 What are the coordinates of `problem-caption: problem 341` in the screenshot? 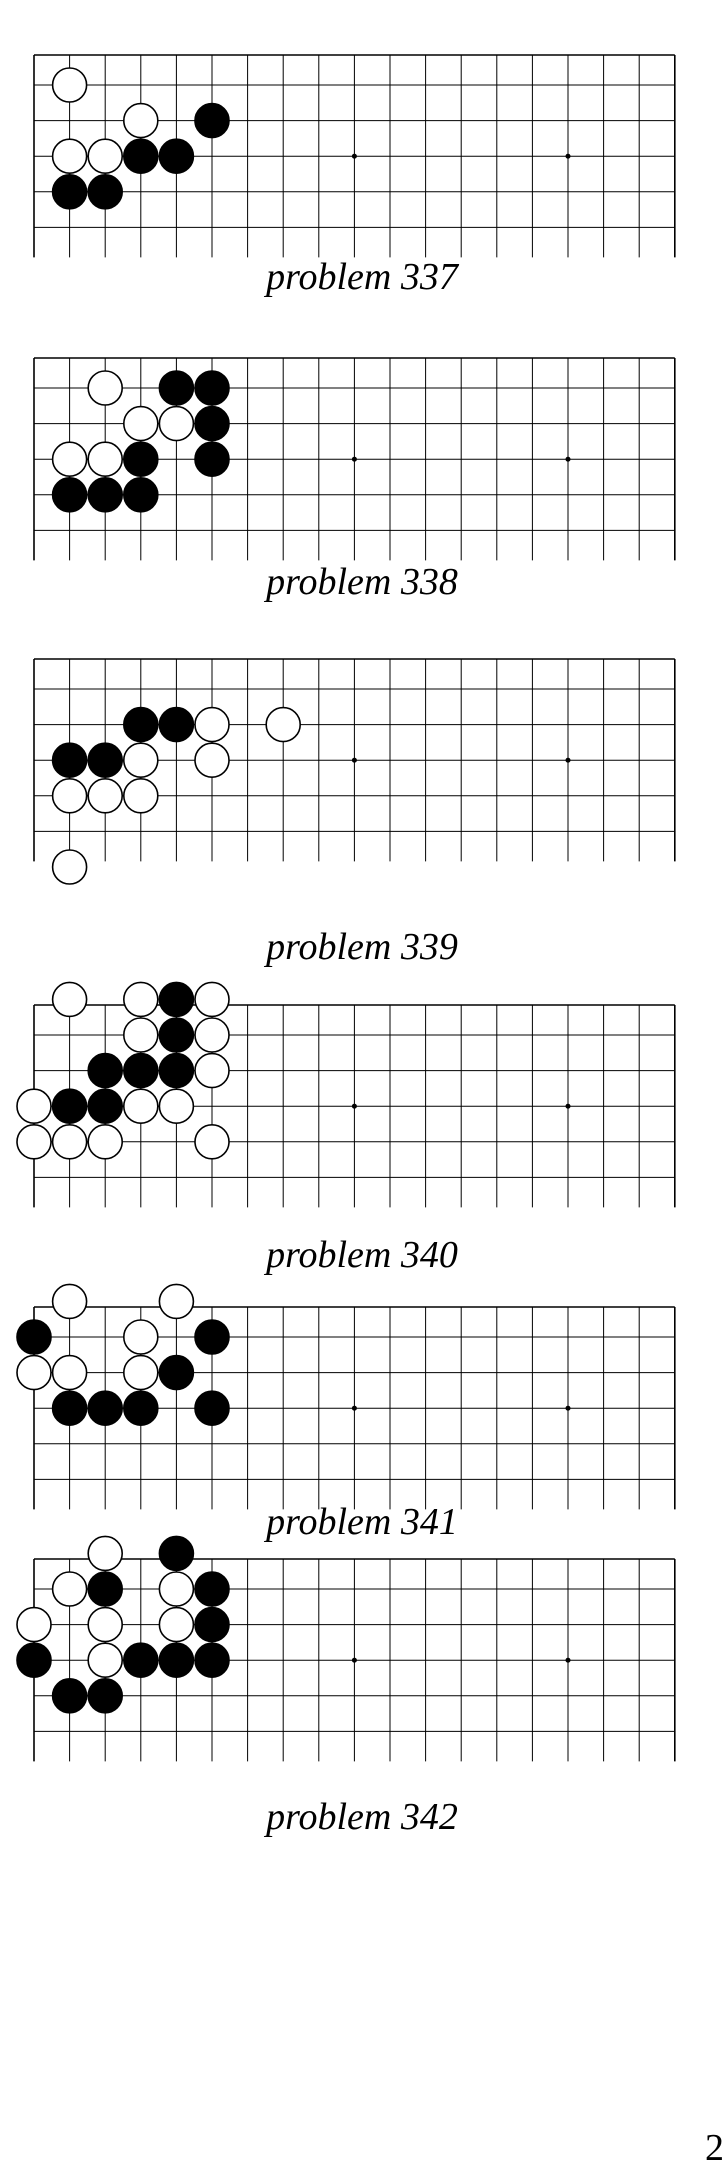 It's located at (362, 1522).